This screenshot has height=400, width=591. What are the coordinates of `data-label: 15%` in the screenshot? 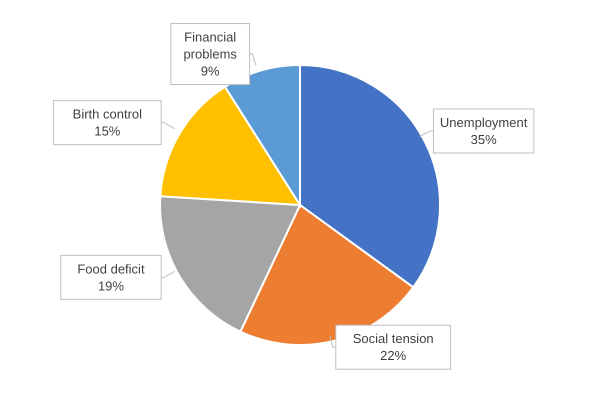 It's located at (107, 131).